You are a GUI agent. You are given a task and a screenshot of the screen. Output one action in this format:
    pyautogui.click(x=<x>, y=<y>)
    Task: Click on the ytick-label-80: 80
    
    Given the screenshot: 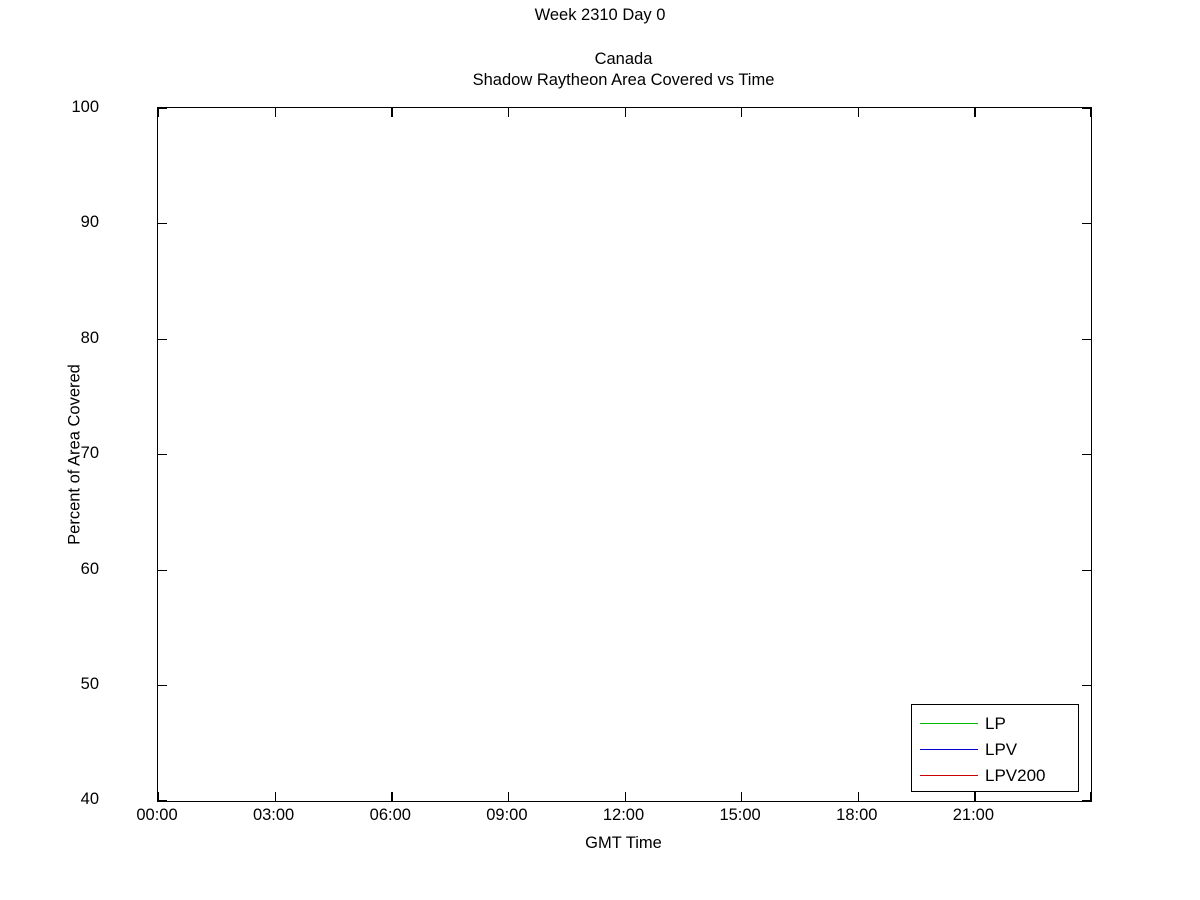 What is the action you would take?
    pyautogui.click(x=89, y=338)
    